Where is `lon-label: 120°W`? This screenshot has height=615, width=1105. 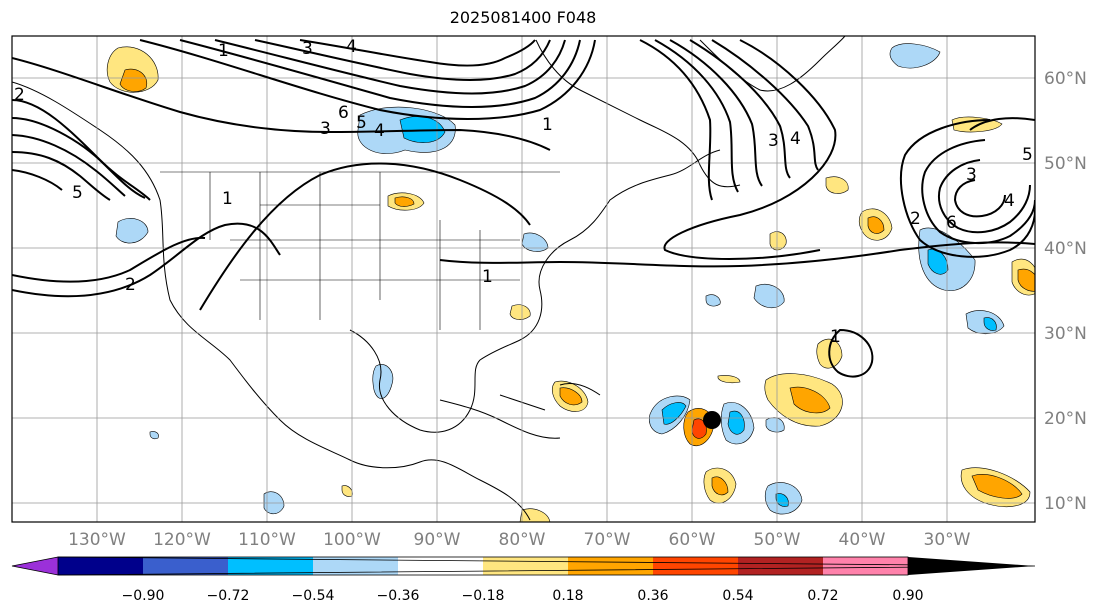
lon-label: 120°W is located at coordinates (182, 540).